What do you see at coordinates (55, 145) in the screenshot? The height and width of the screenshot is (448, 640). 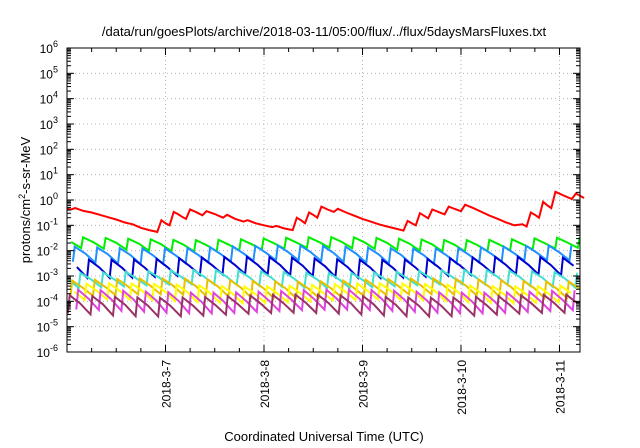 I see `y-tick-exponent: 2` at bounding box center [55, 145].